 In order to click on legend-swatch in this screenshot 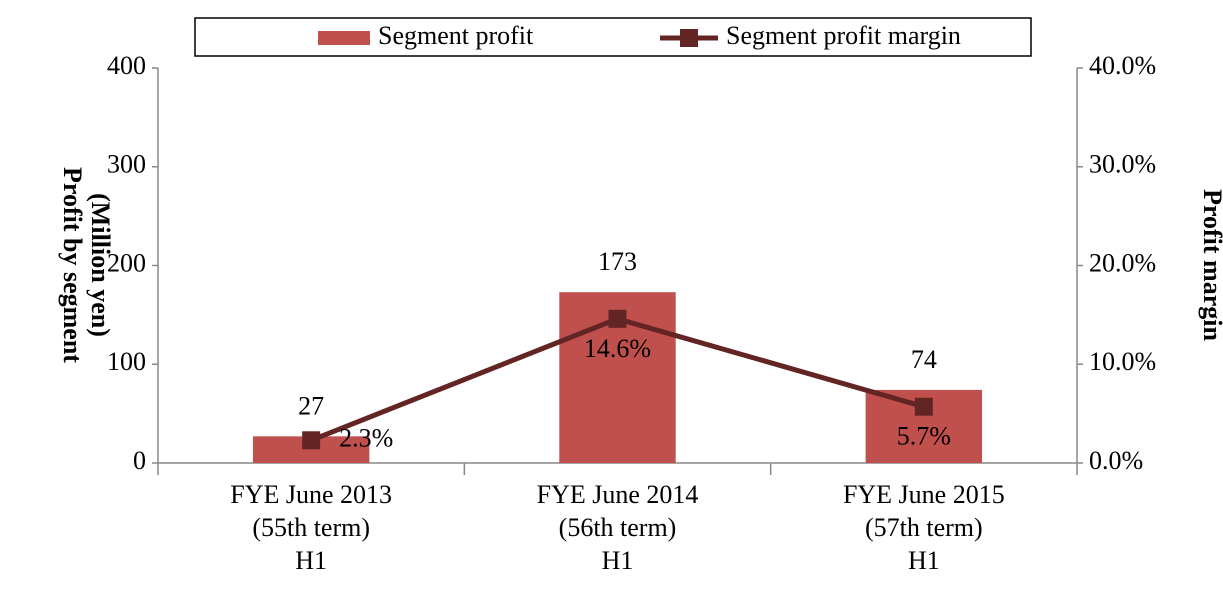, I will do `click(344, 38)`.